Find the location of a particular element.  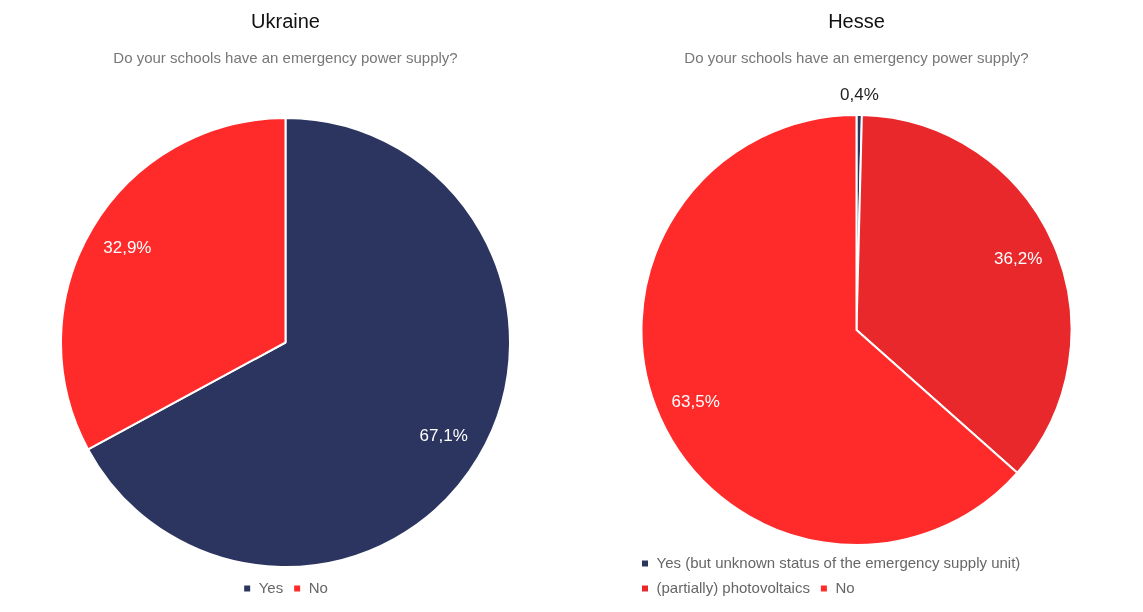

legend-label: (partially) photovoltaics is located at coordinates (733, 587).